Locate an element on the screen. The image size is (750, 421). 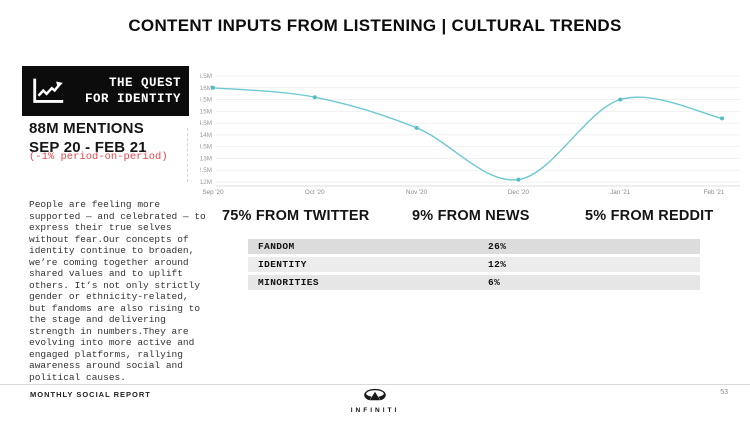
svg-text: 14M is located at coordinates (206, 135).